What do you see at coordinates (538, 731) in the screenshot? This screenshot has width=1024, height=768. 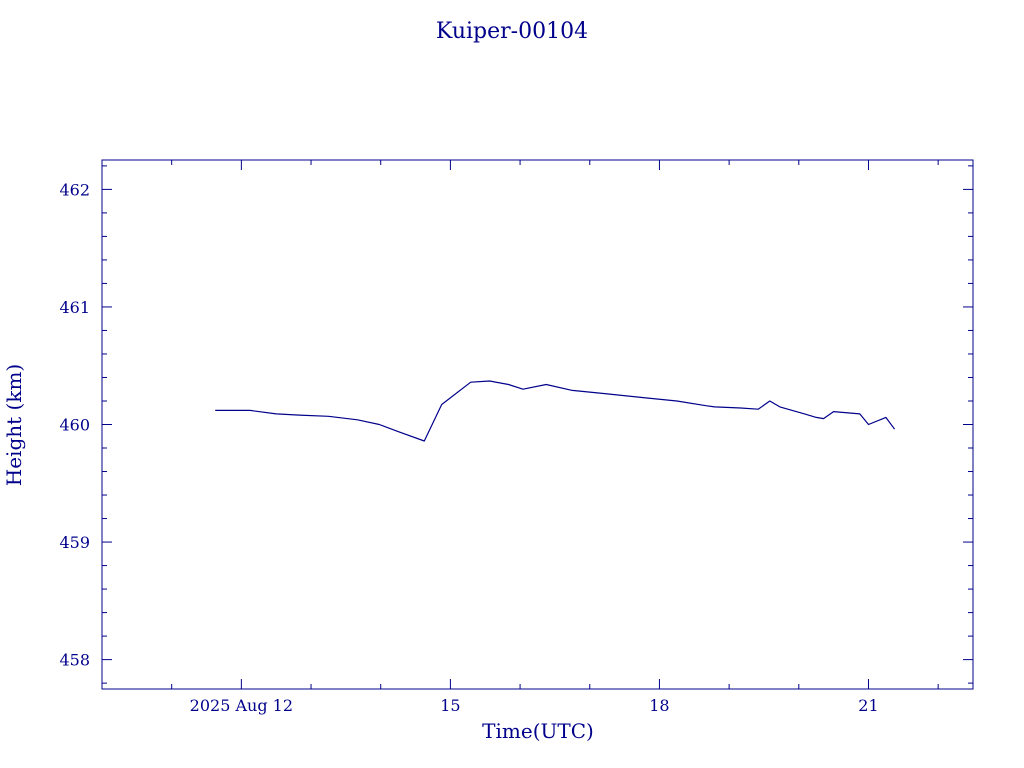 I see `x-axis-label: Time(UTC)` at bounding box center [538, 731].